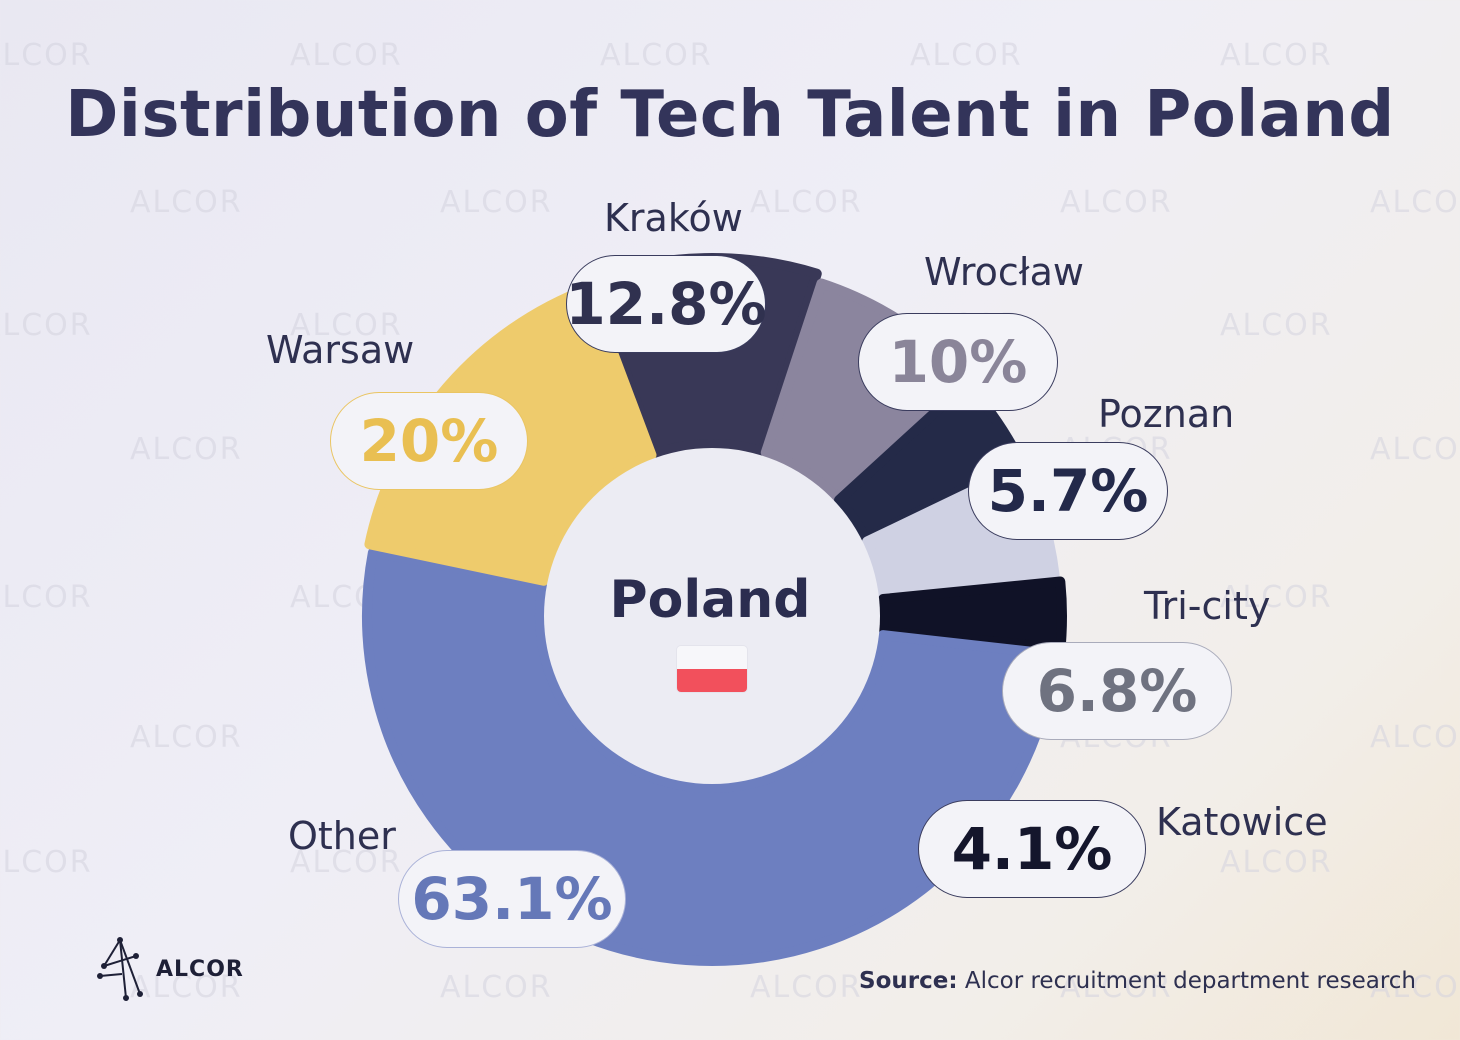 This screenshot has width=1460, height=1040. Describe the element at coordinates (972, 614) in the screenshot. I see `slice-katowice` at that location.